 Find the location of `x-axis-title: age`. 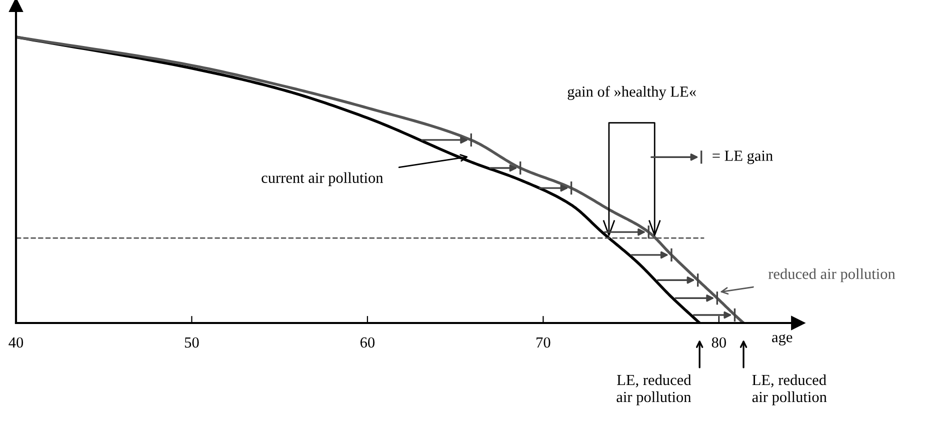

x-axis-title: age is located at coordinates (782, 340).